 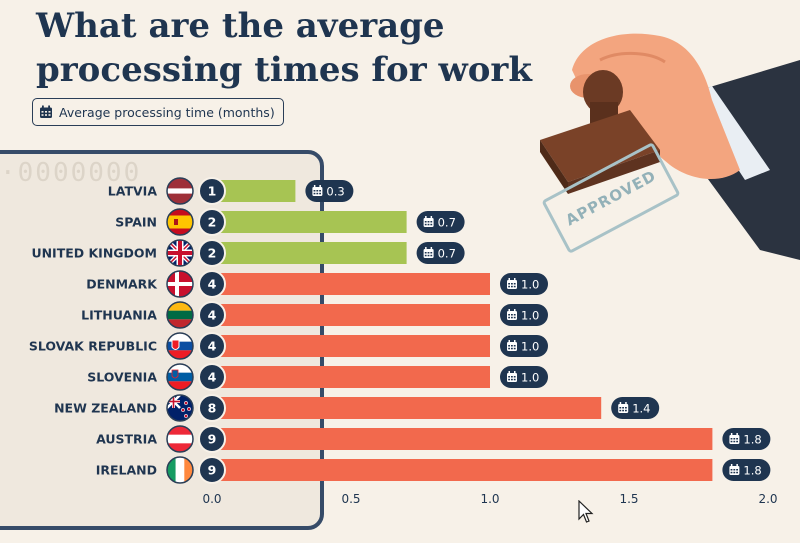 What do you see at coordinates (586, 511) in the screenshot?
I see `mouse-cursor-icon` at bounding box center [586, 511].